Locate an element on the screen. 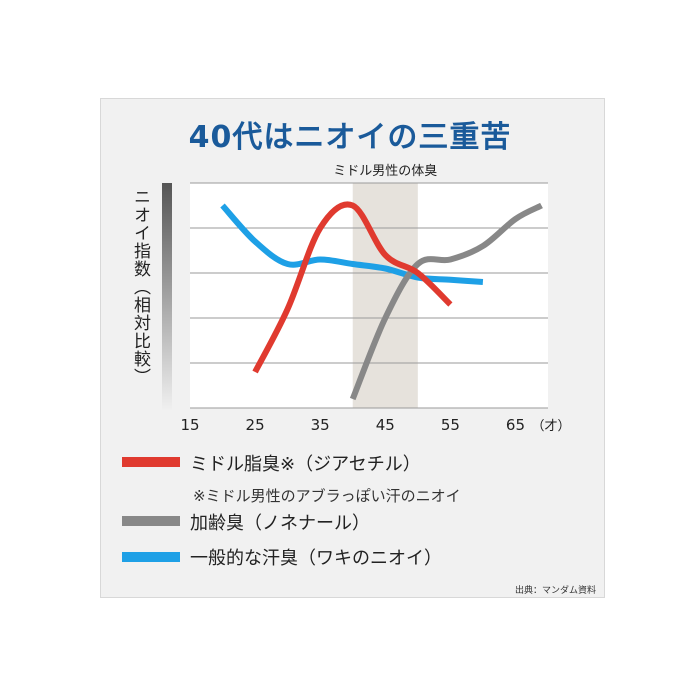 The width and height of the screenshot is (700, 700). x-tick-label: 55 is located at coordinates (450, 425).